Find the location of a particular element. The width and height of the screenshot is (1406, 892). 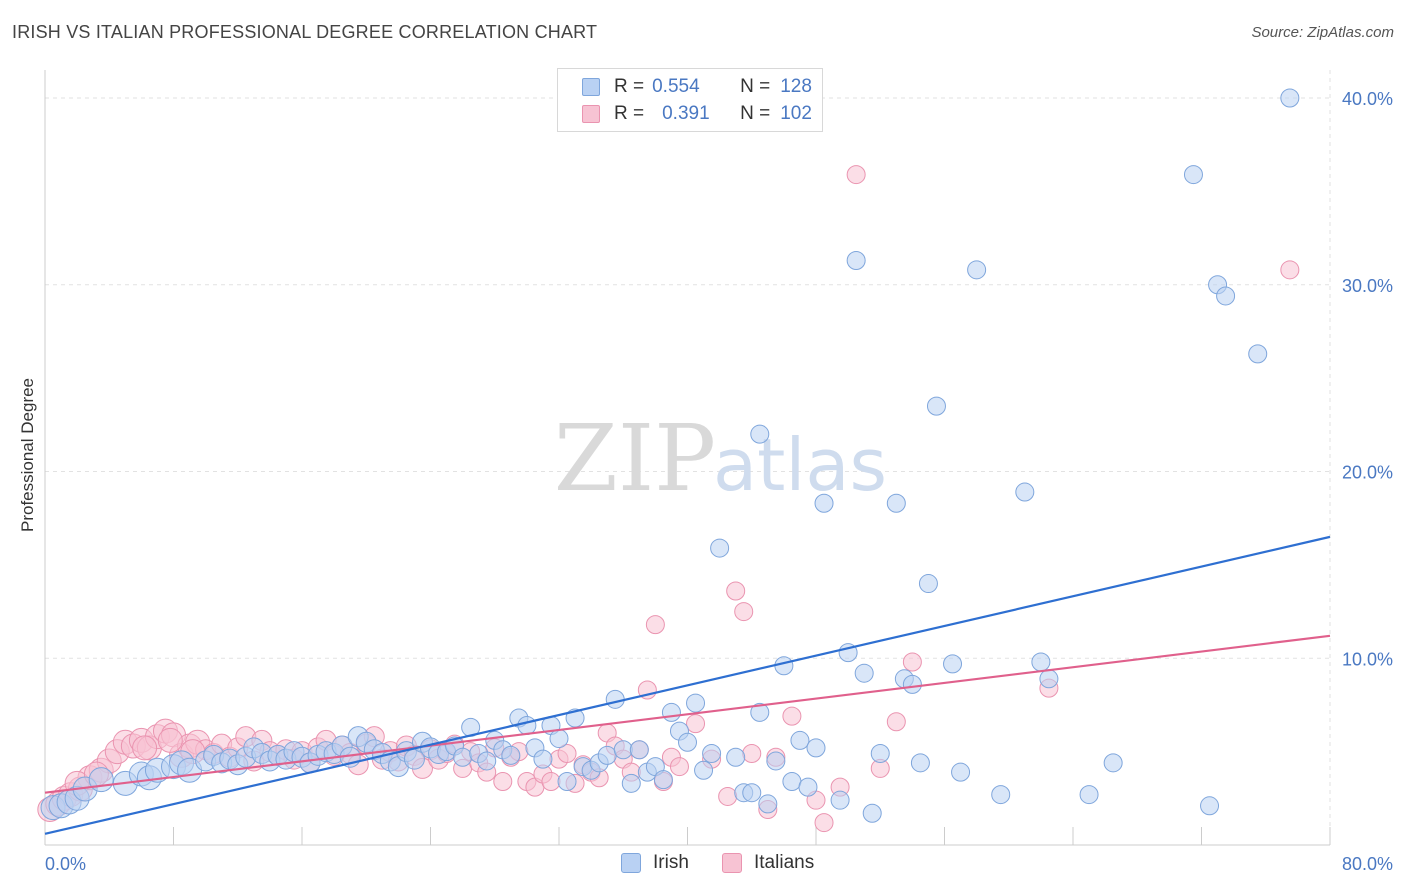

source-credit: Source: ZipAtlas.com is located at coordinates (1322, 32).